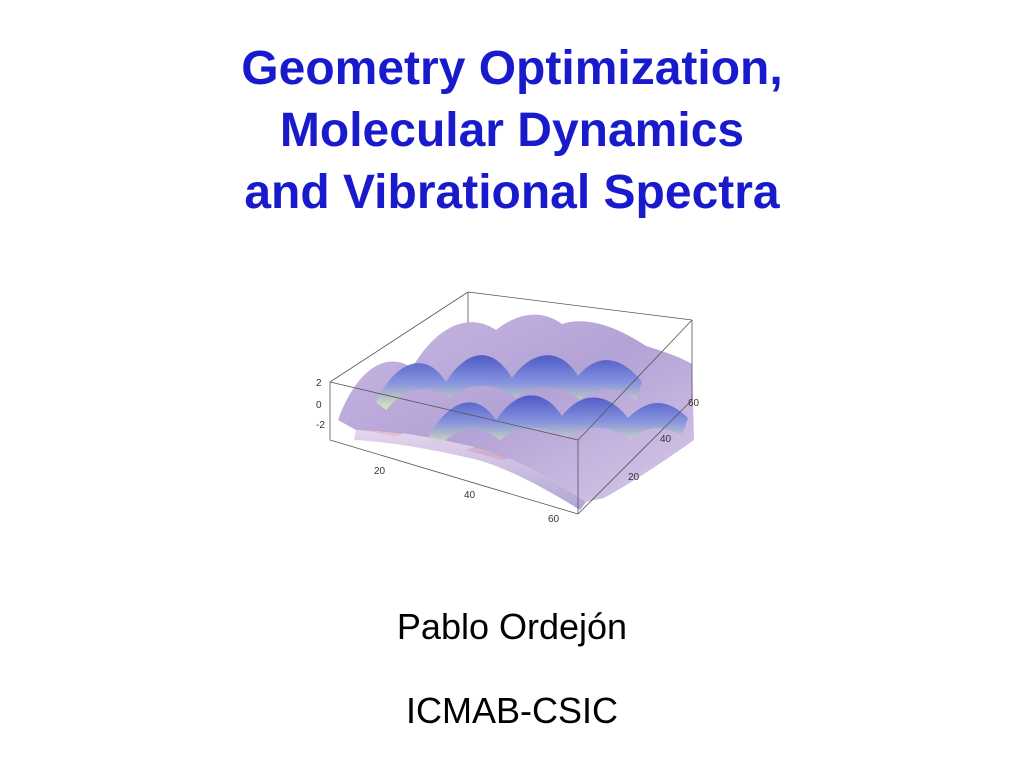  What do you see at coordinates (554, 519) in the screenshot?
I see `x-tick-3: 60` at bounding box center [554, 519].